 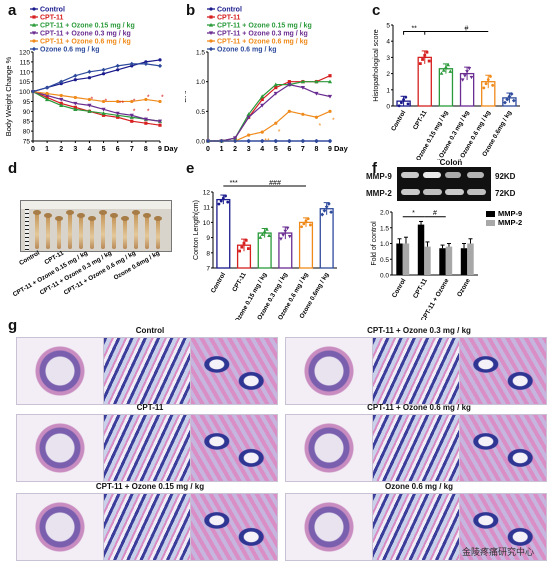 What do you see at coordinates (27, 102) in the screenshot?
I see `y-tick-label: 95` at bounding box center [27, 102].